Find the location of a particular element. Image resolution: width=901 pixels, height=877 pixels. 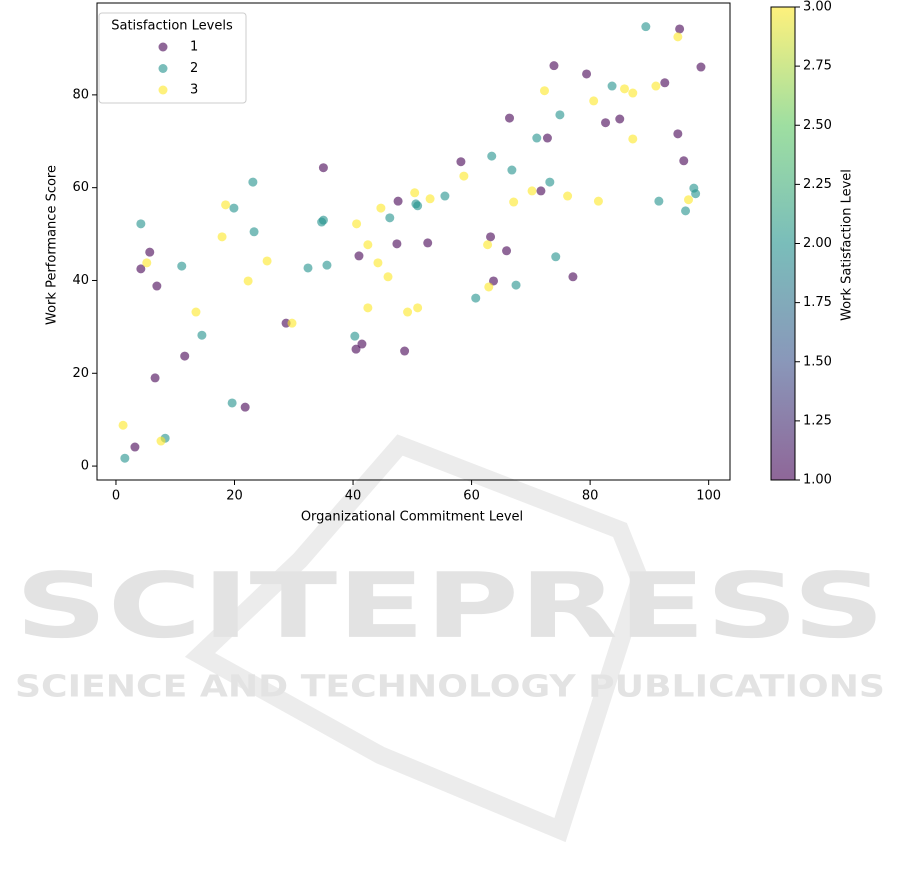

legend is located at coordinates (172, 58).